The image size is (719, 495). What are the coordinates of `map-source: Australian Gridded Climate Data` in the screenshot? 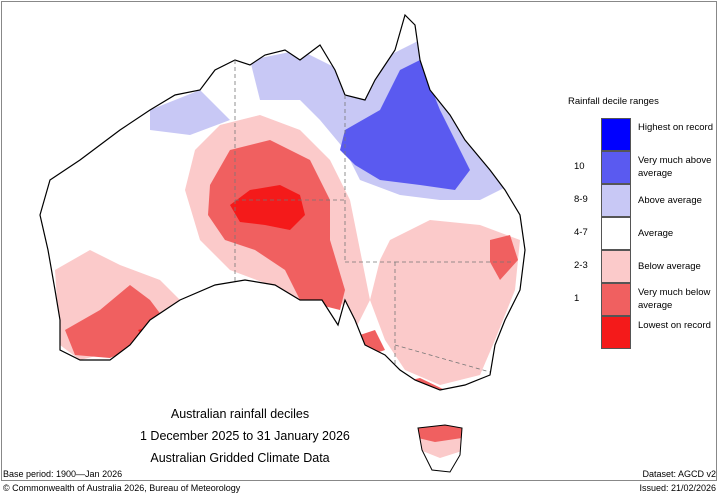 It's located at (240, 458).